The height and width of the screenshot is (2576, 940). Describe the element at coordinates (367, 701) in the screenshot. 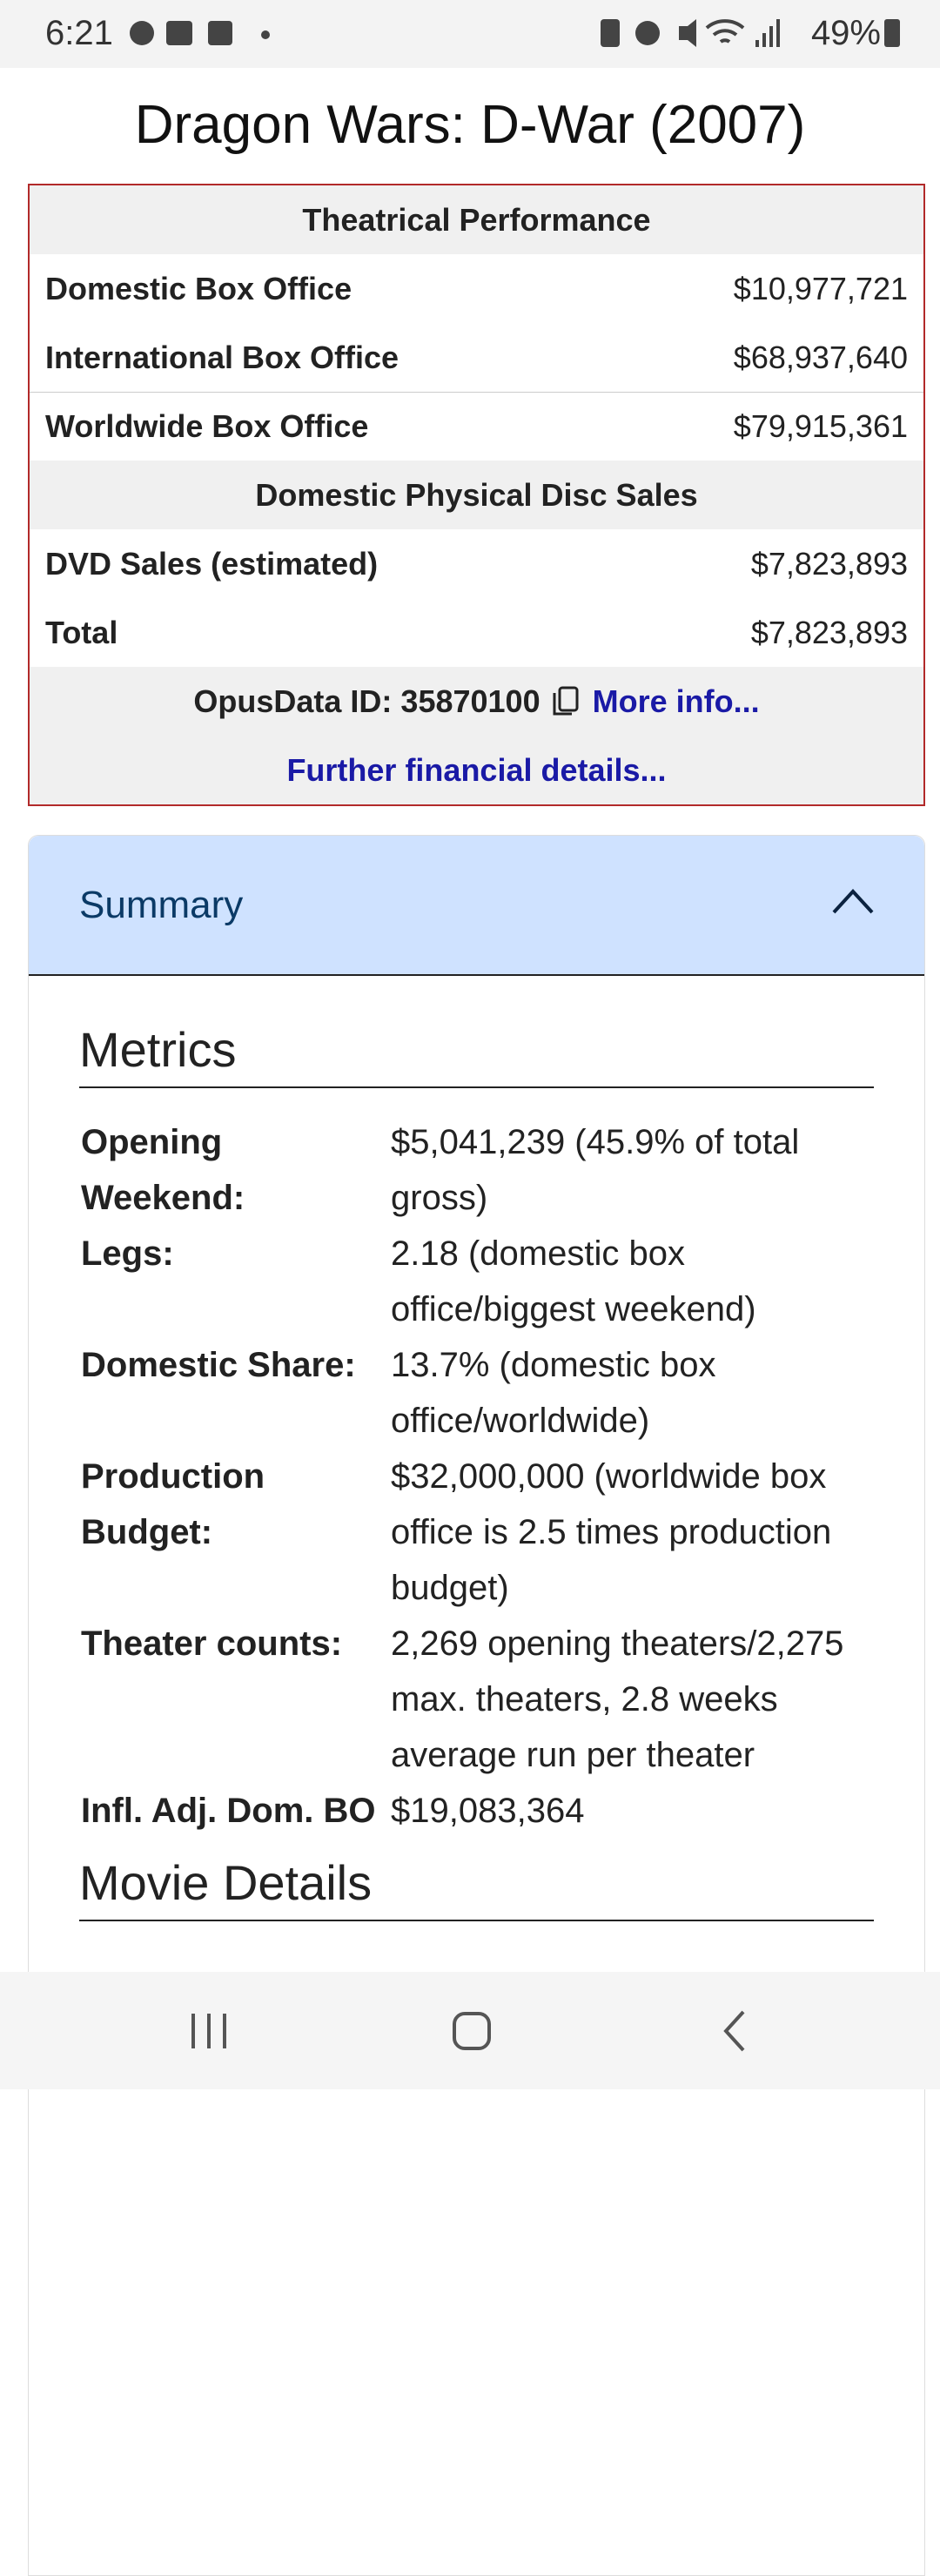

I see `opus-id: OpusData ID: 35870100` at that location.